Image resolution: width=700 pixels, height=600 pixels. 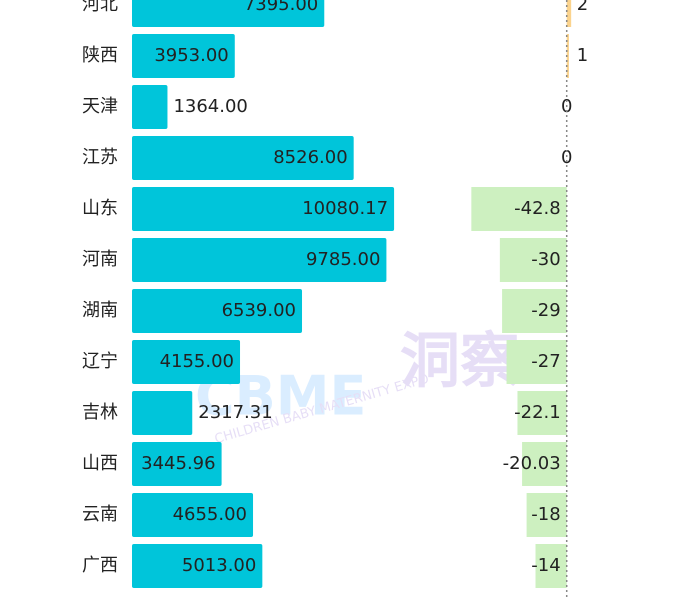 What do you see at coordinates (537, 412) in the screenshot?
I see `value-label: -22.1` at bounding box center [537, 412].